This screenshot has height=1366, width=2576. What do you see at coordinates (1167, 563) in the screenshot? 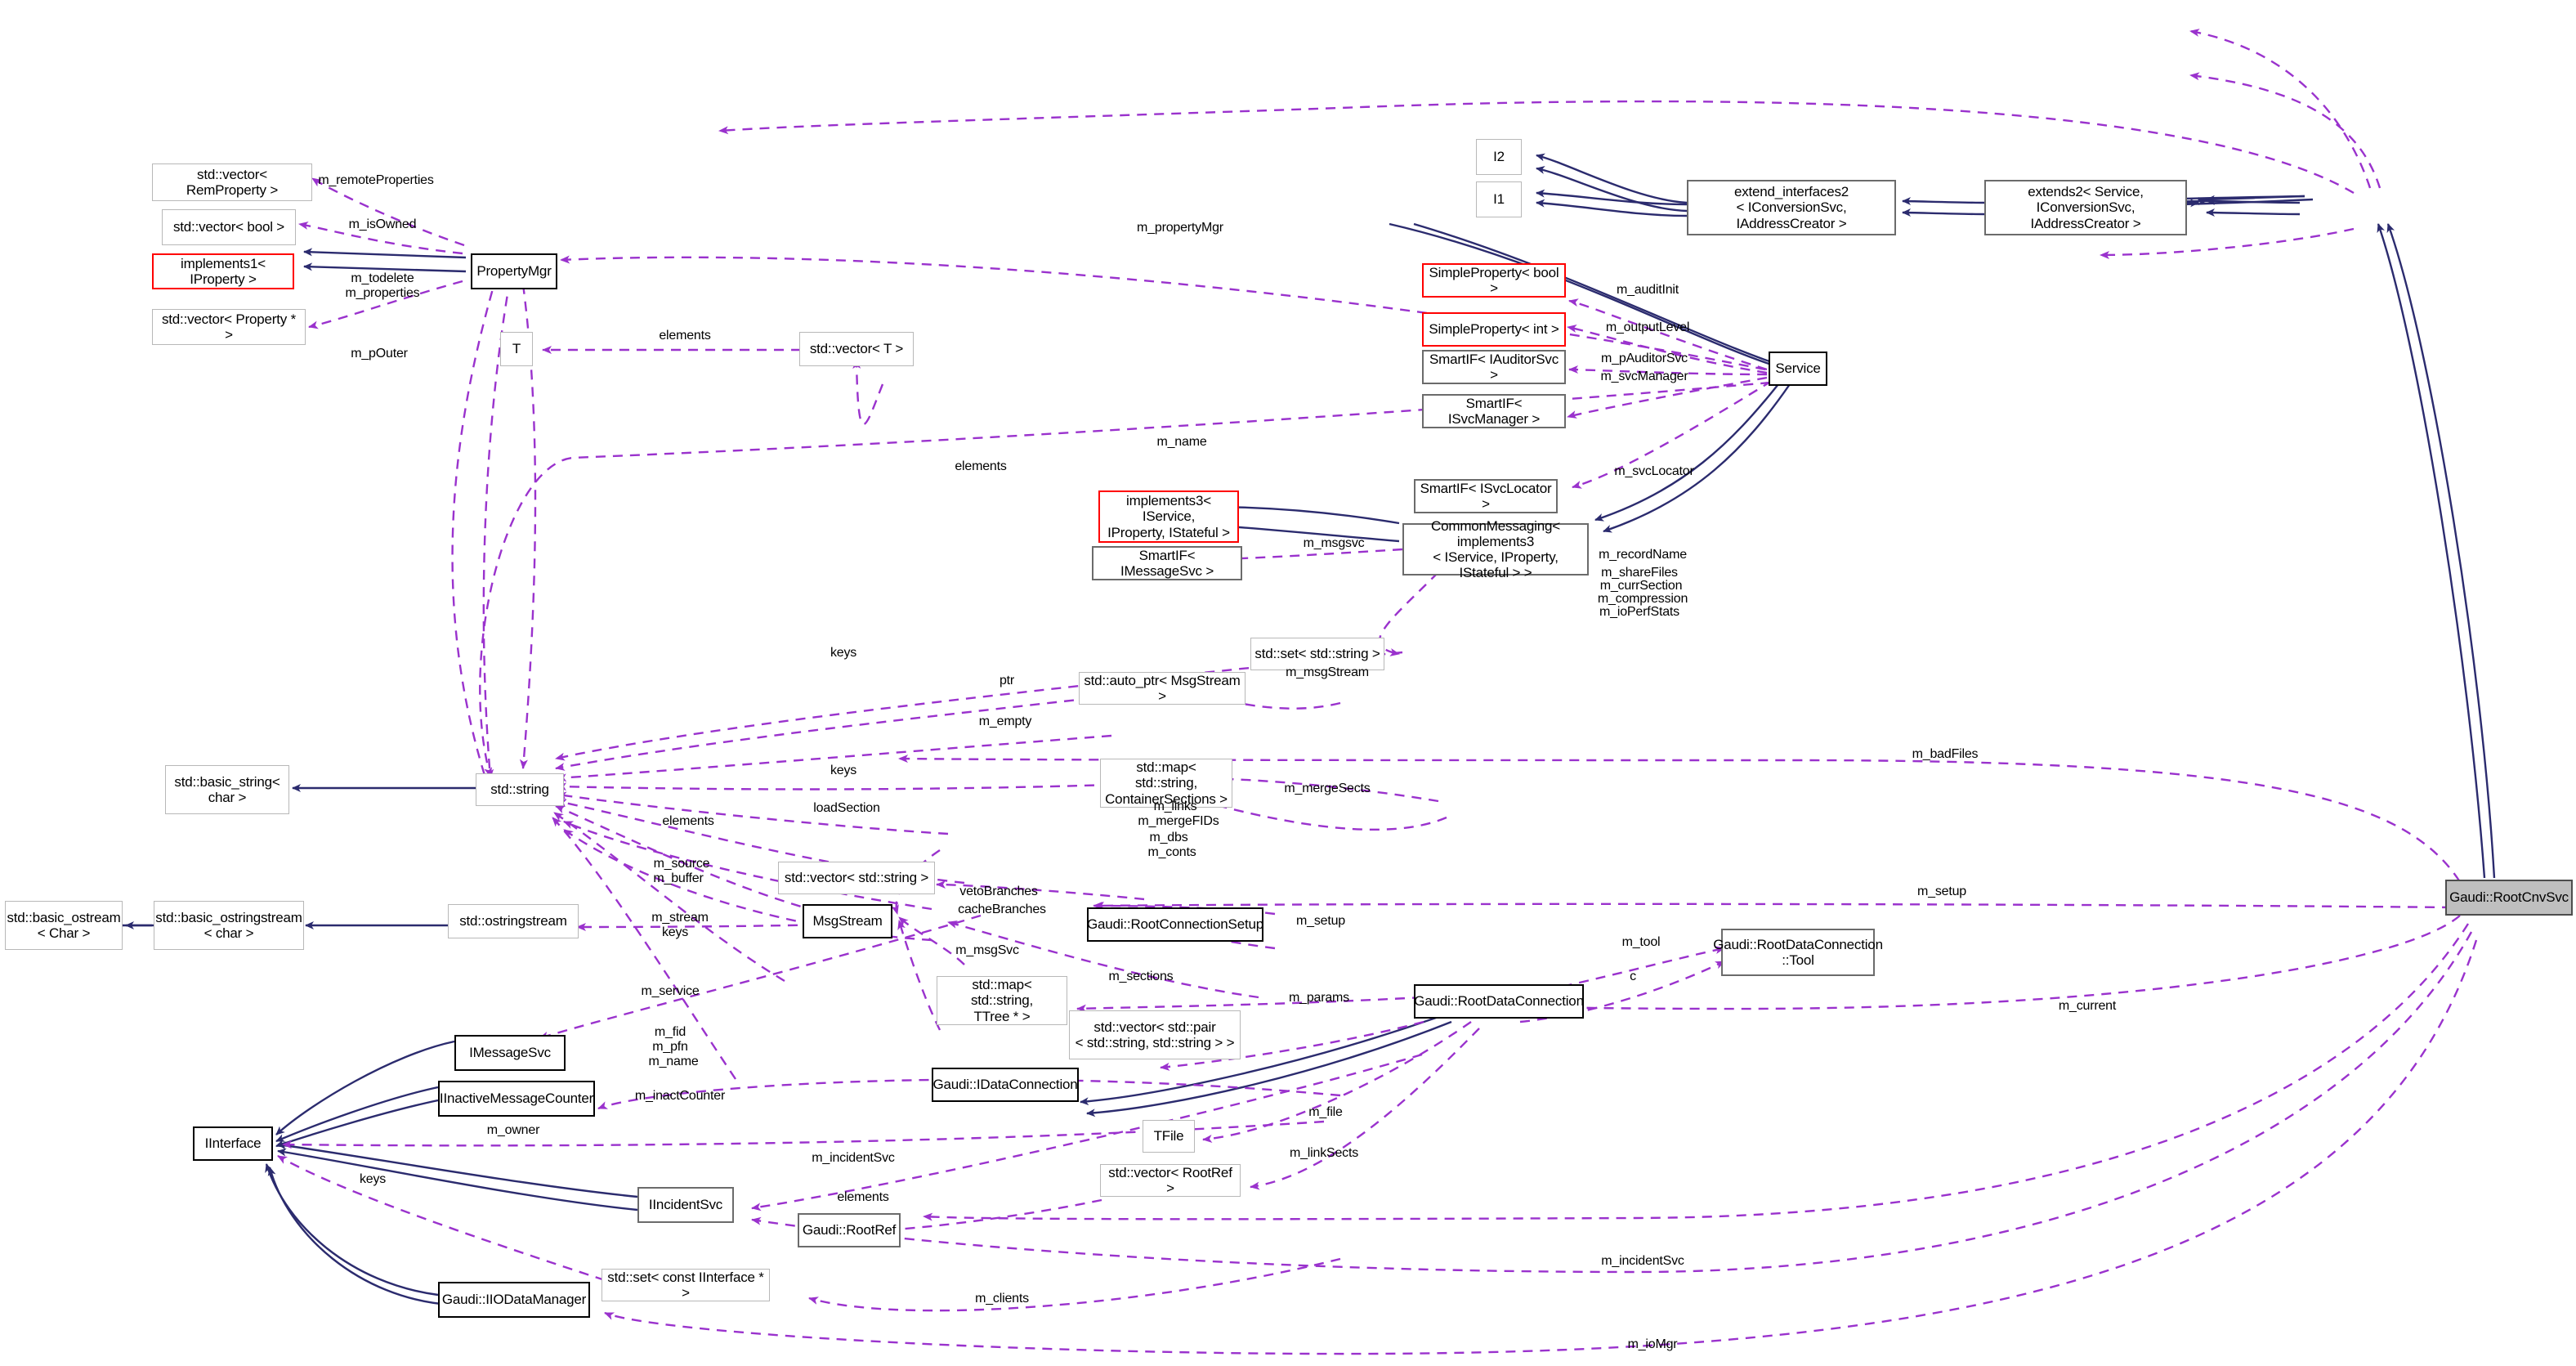
I see `class-node-smartif_imessagesvc: SmartIF< IMessageSvc >` at bounding box center [1167, 563].